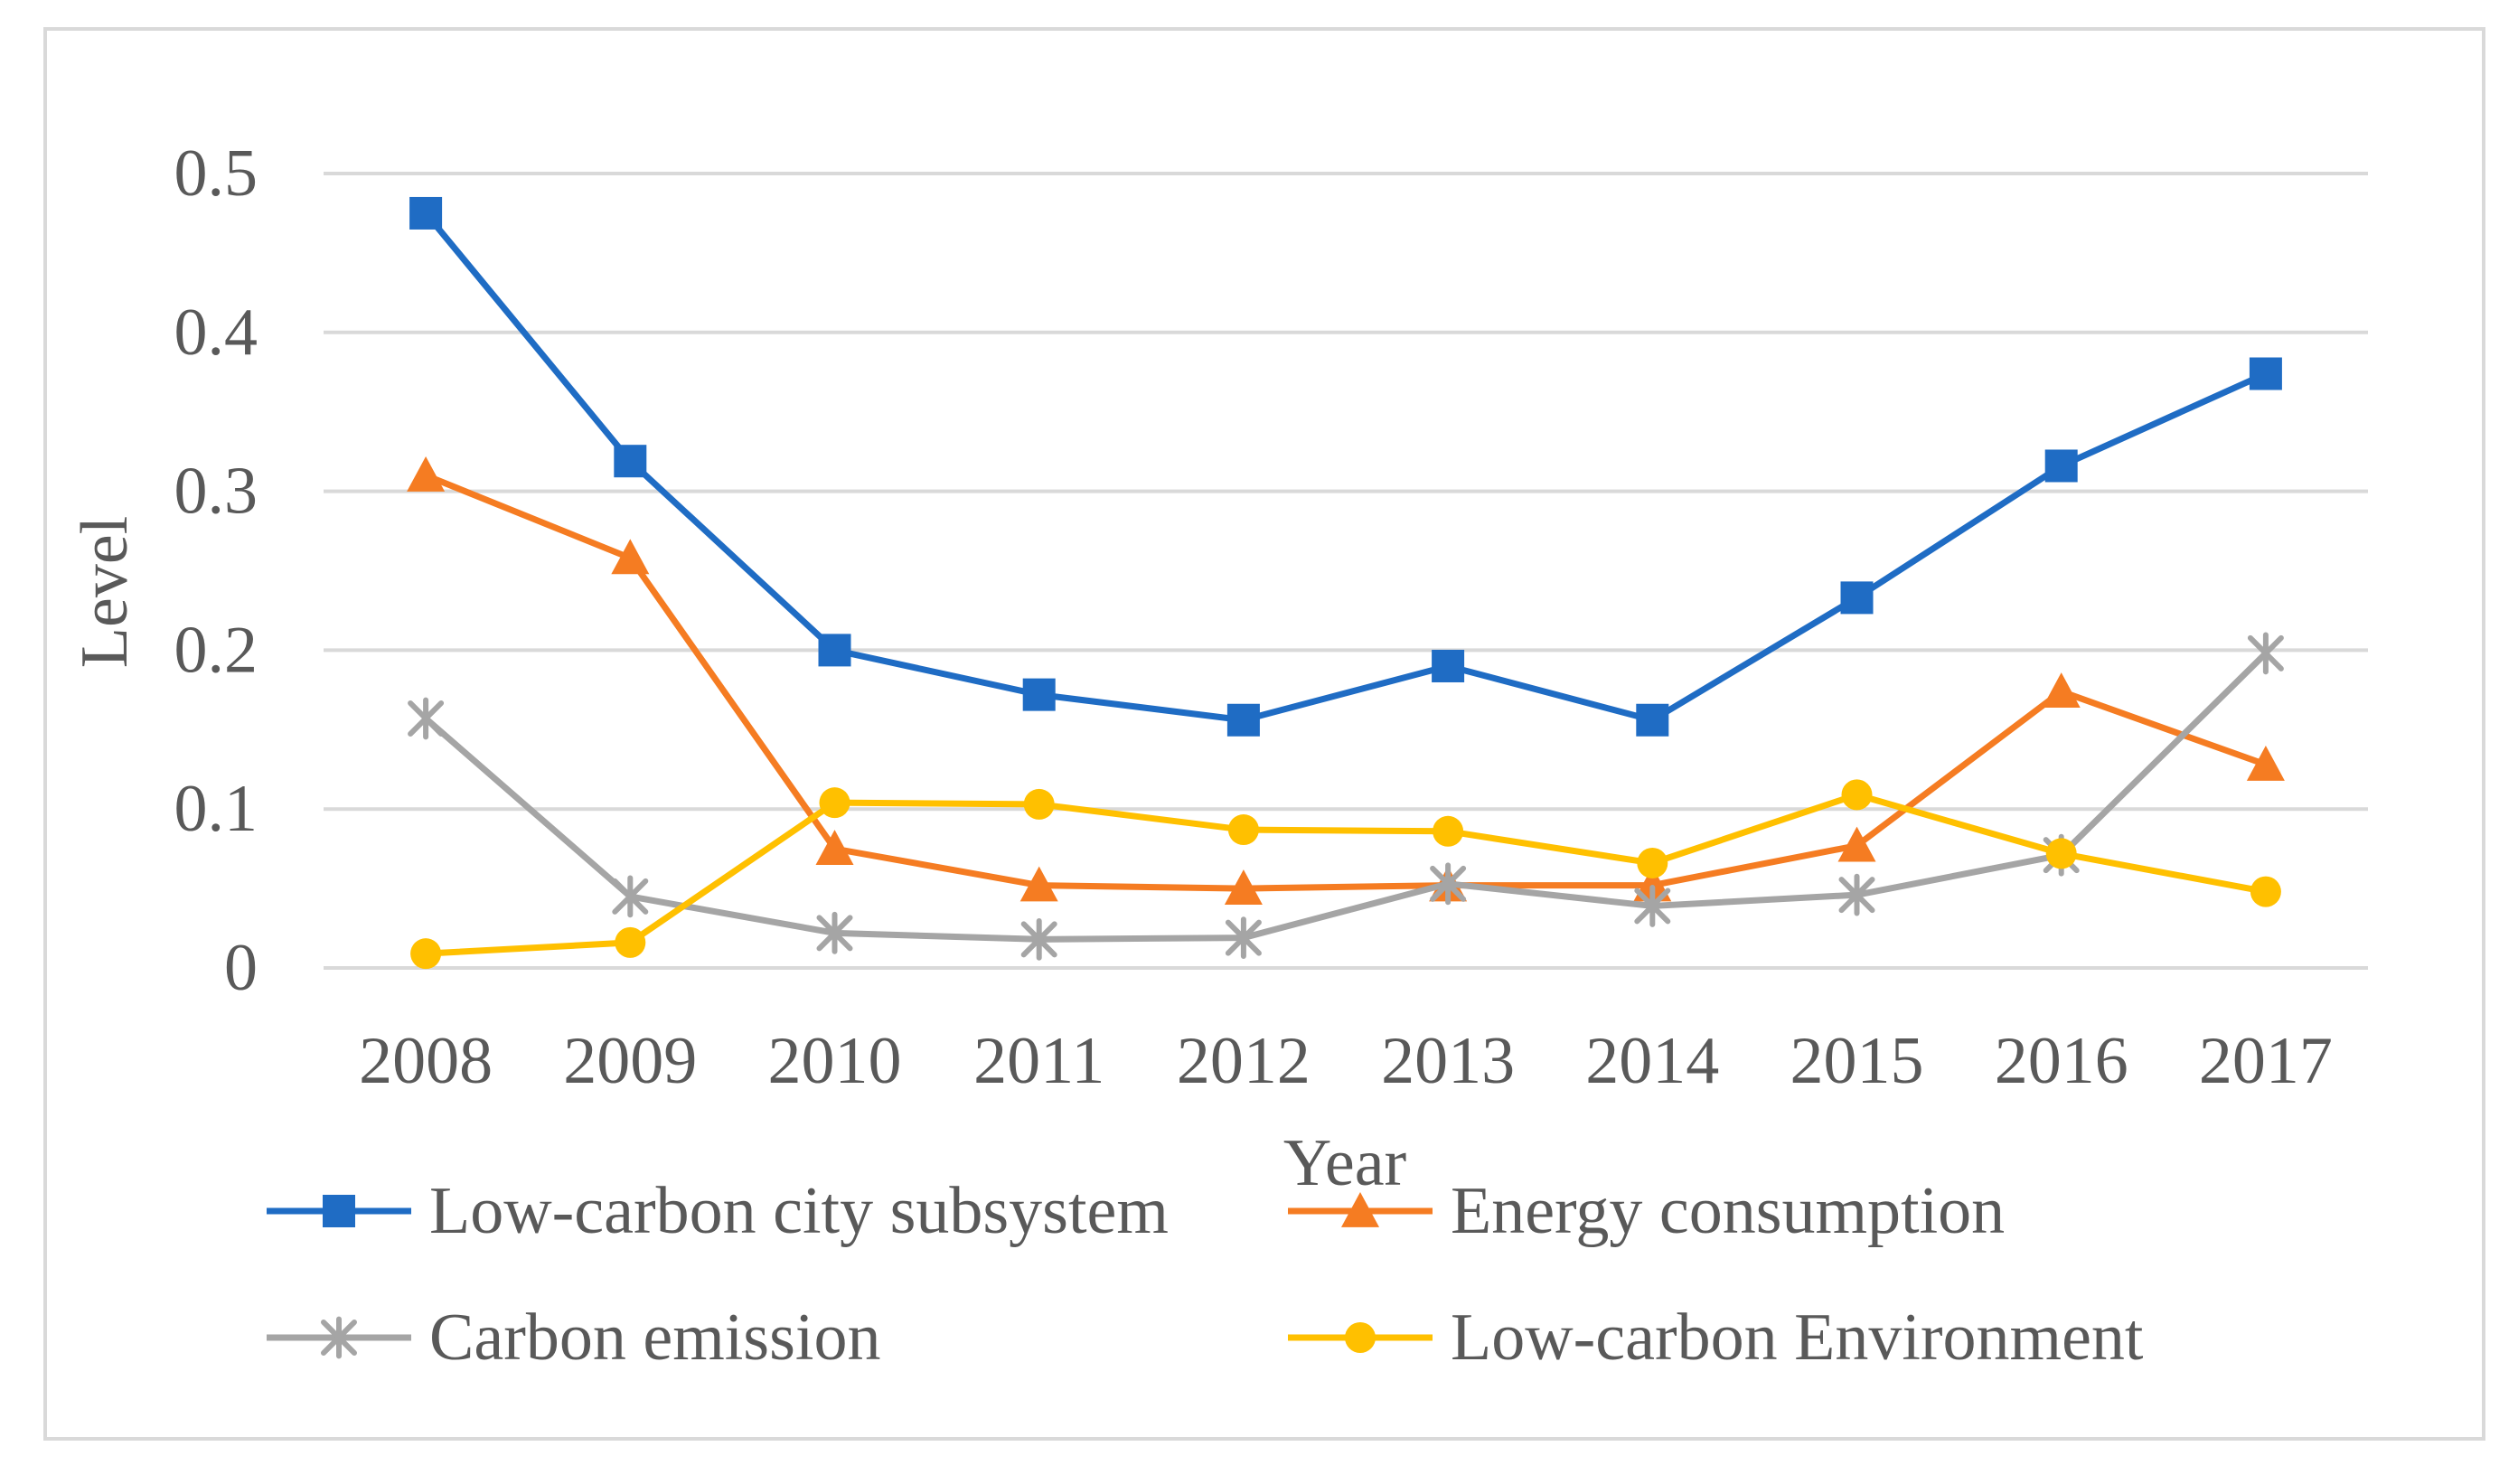 The image size is (2518, 1484). I want to click on y-axis-ticks: 0 0.1 0.2 0.3 0.4 0.5, so click(216, 571).